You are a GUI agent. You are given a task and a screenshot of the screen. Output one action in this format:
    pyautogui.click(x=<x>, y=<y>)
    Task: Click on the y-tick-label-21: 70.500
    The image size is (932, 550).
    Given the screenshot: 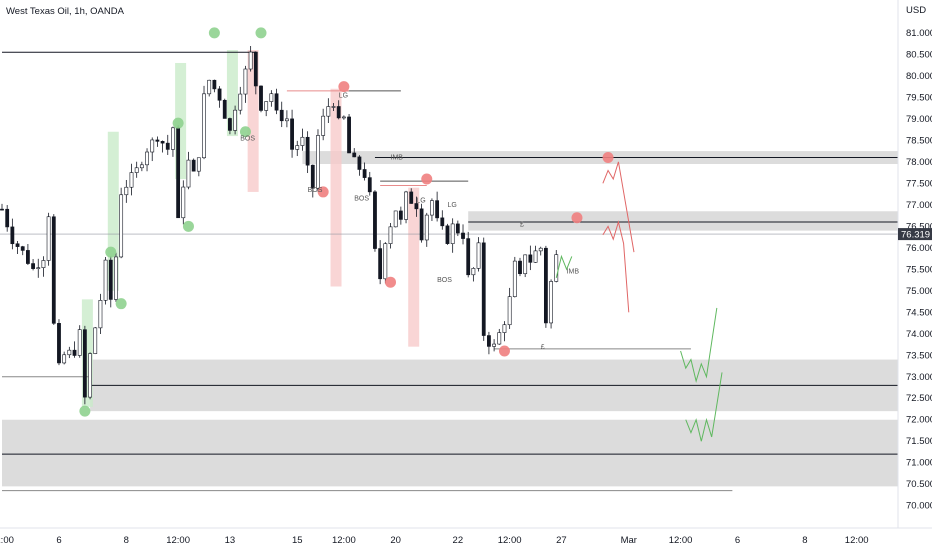 What is the action you would take?
    pyautogui.click(x=919, y=484)
    